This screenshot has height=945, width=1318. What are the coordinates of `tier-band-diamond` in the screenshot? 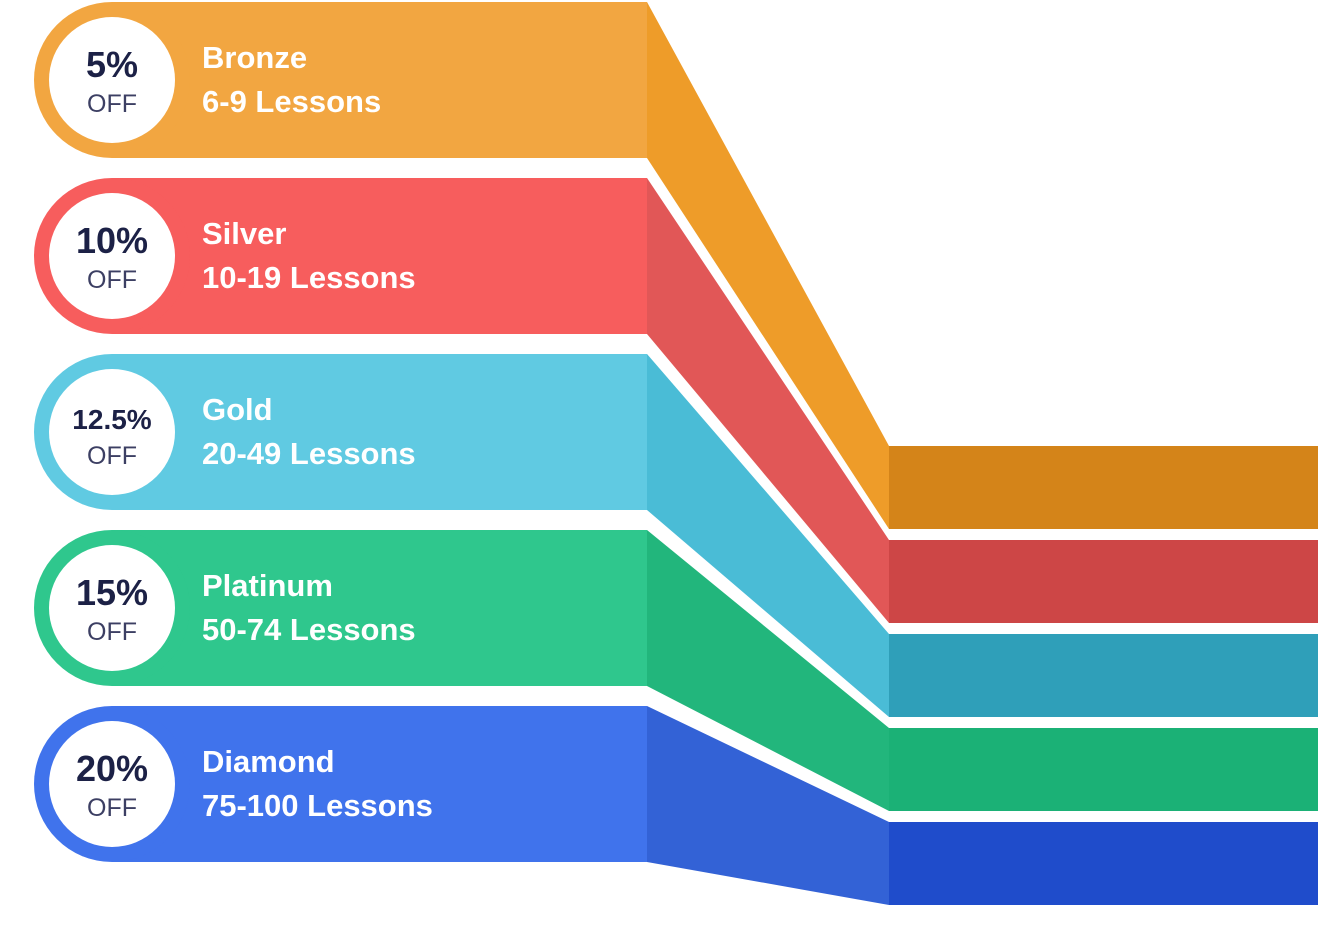 It's located at (379, 784).